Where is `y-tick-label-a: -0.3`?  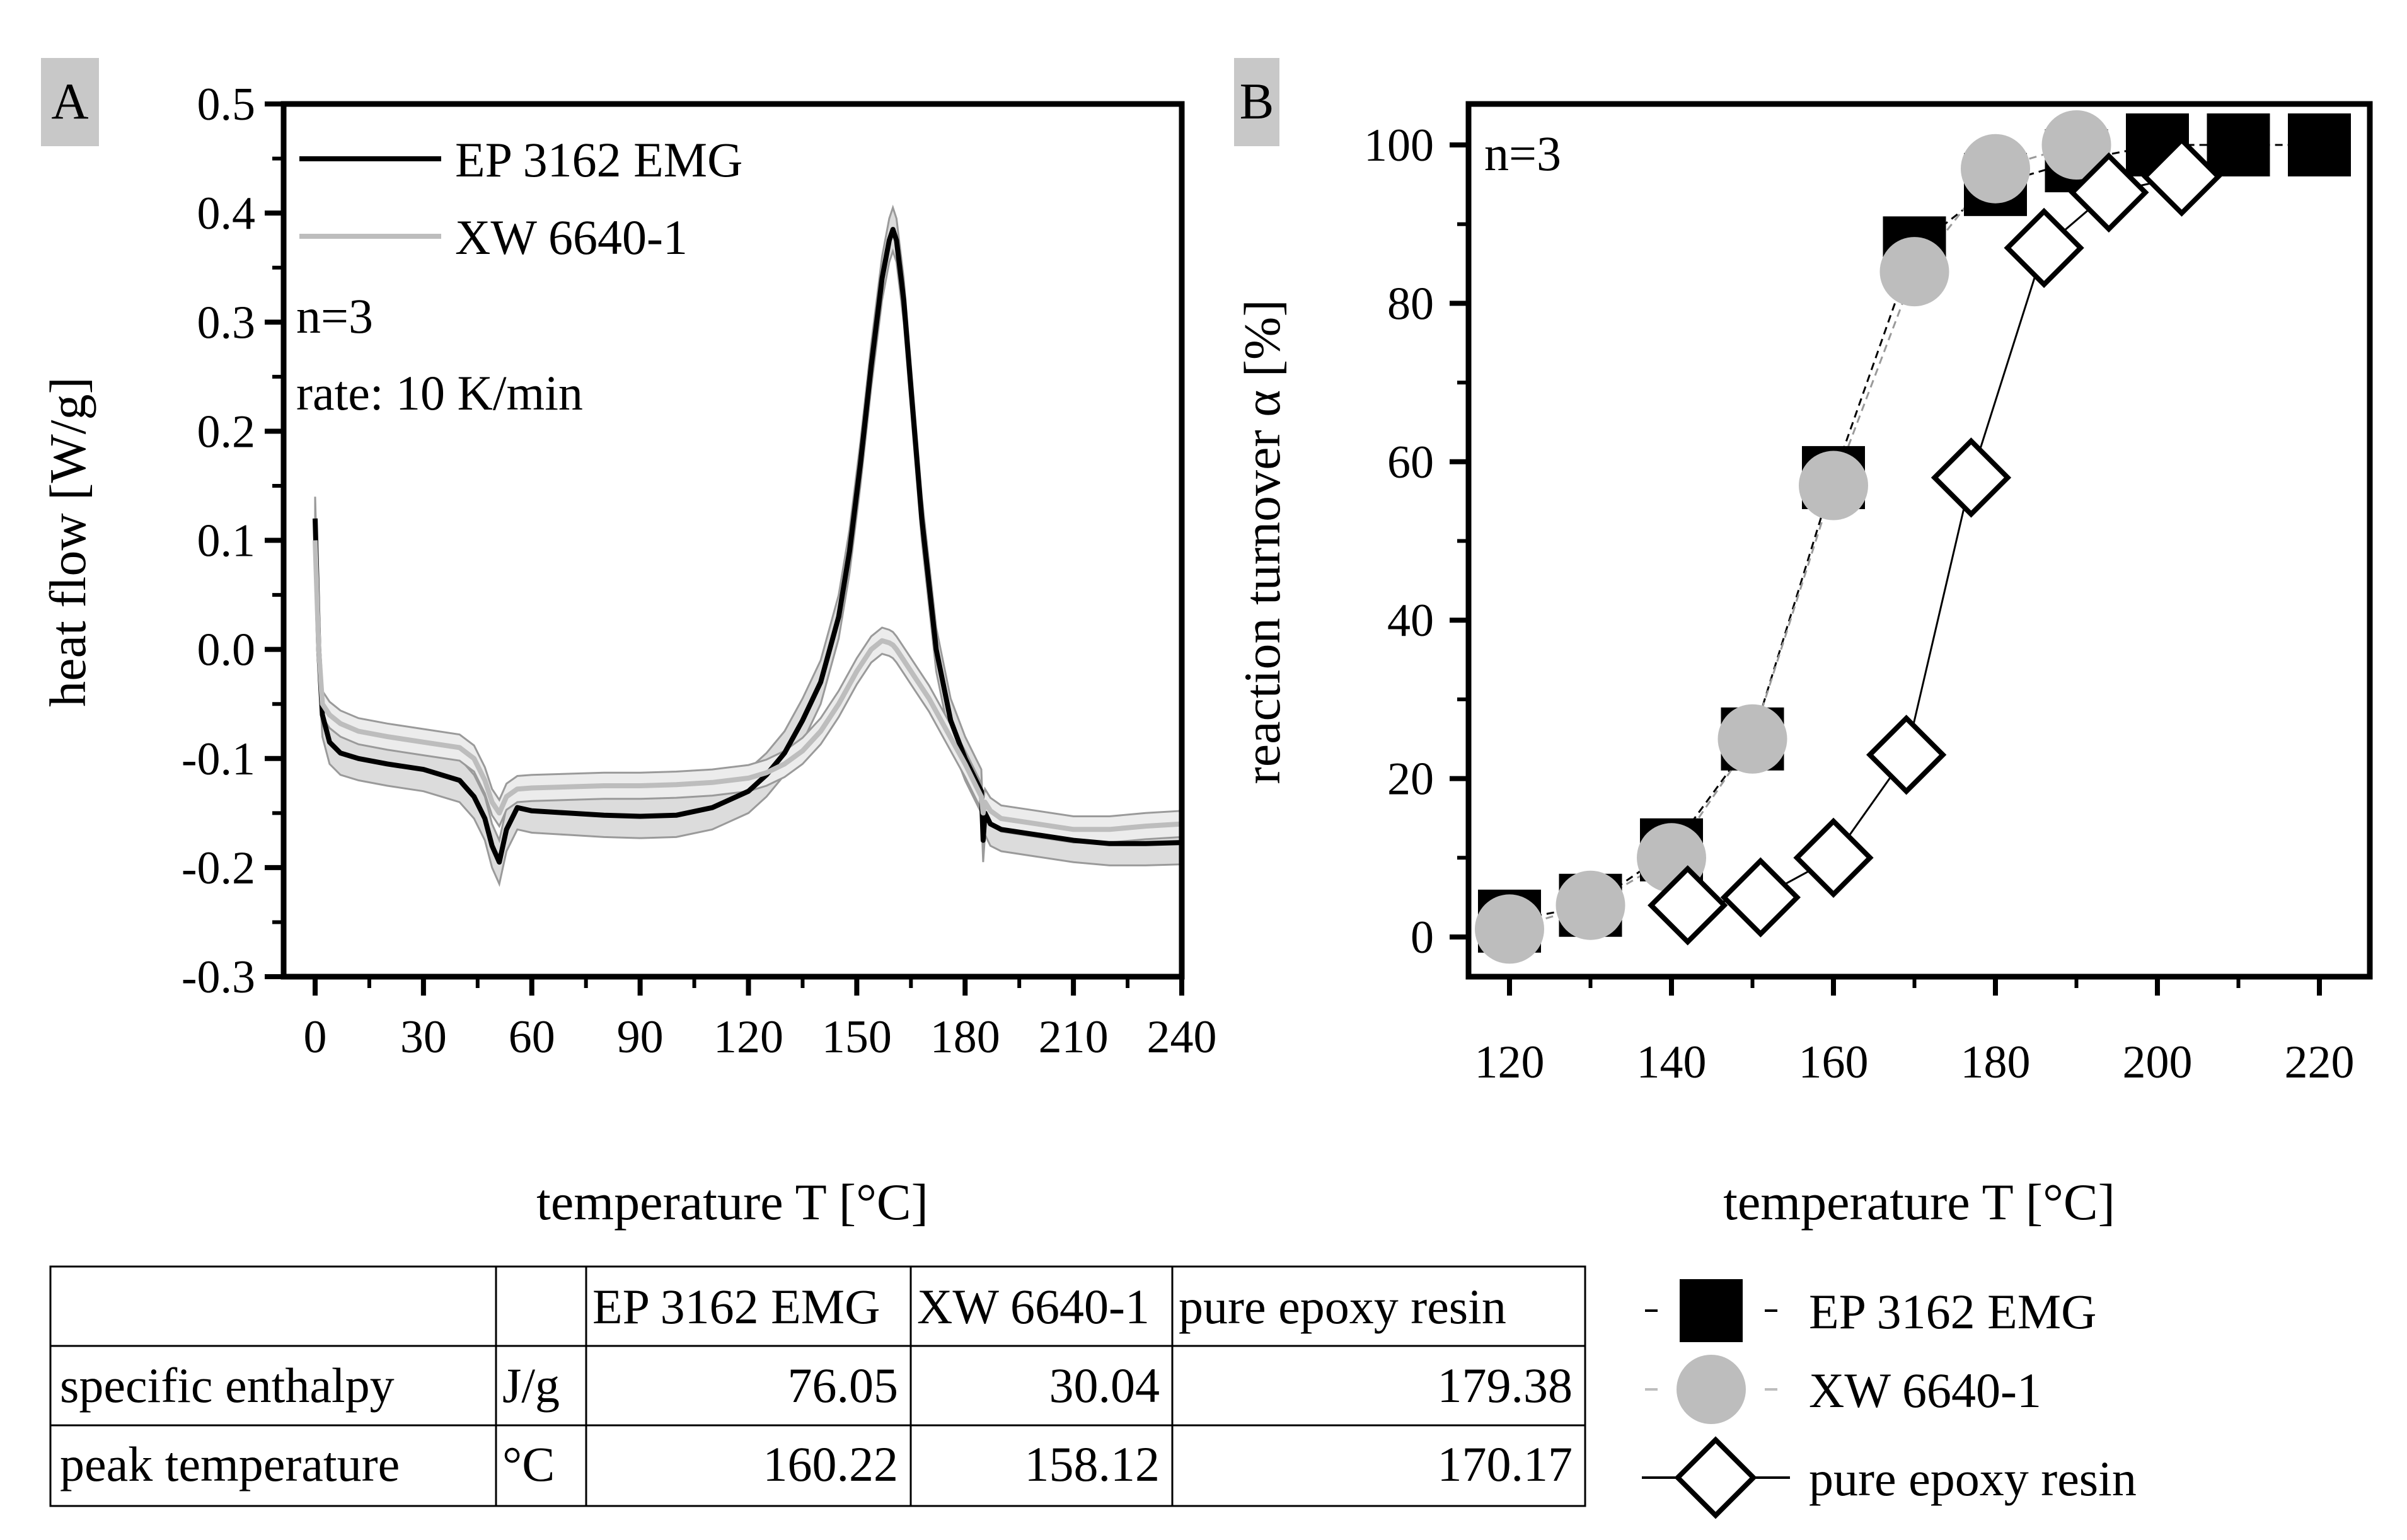 y-tick-label-a: -0.3 is located at coordinates (218, 977).